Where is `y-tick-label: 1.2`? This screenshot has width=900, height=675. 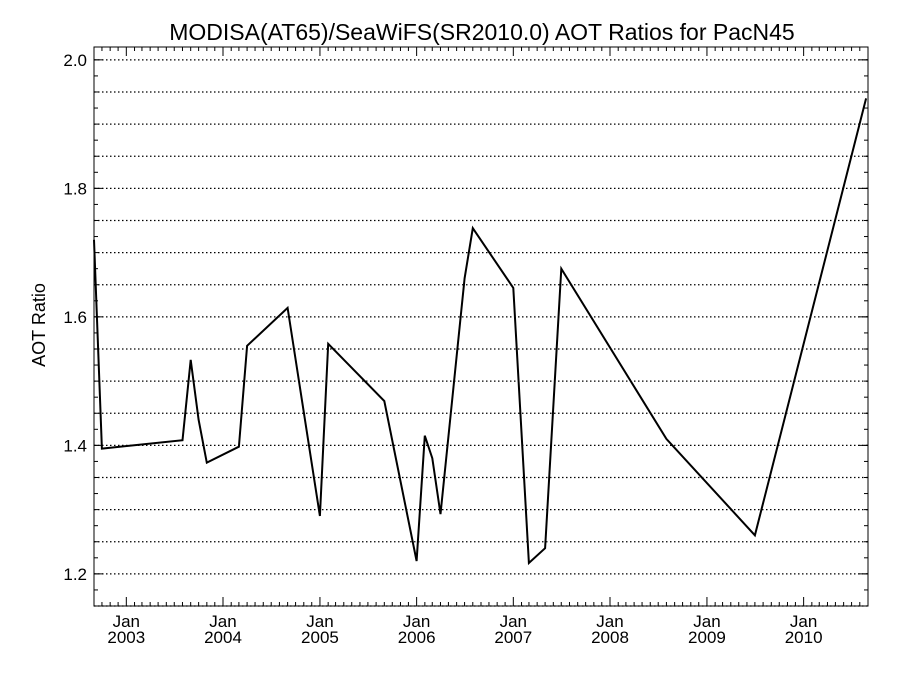
y-tick-label: 1.2 is located at coordinates (75, 574).